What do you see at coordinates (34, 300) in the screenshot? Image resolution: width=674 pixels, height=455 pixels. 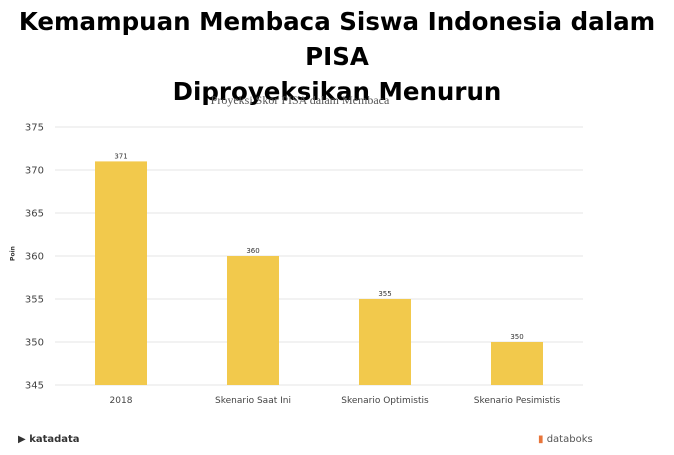 I see `y-tick-label: 355` at bounding box center [34, 300].